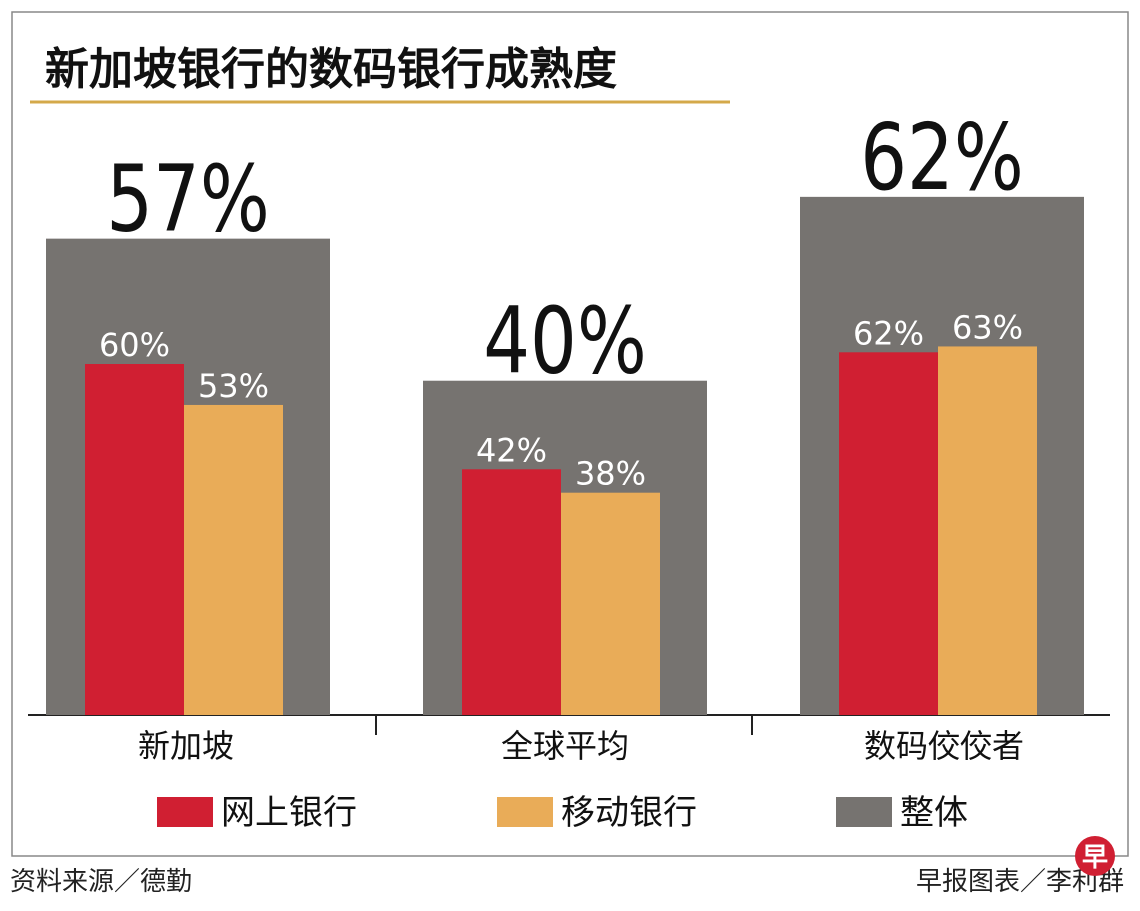 The width and height of the screenshot is (1140, 911). Describe the element at coordinates (942, 157) in the screenshot. I see `total-label: 62%` at that location.